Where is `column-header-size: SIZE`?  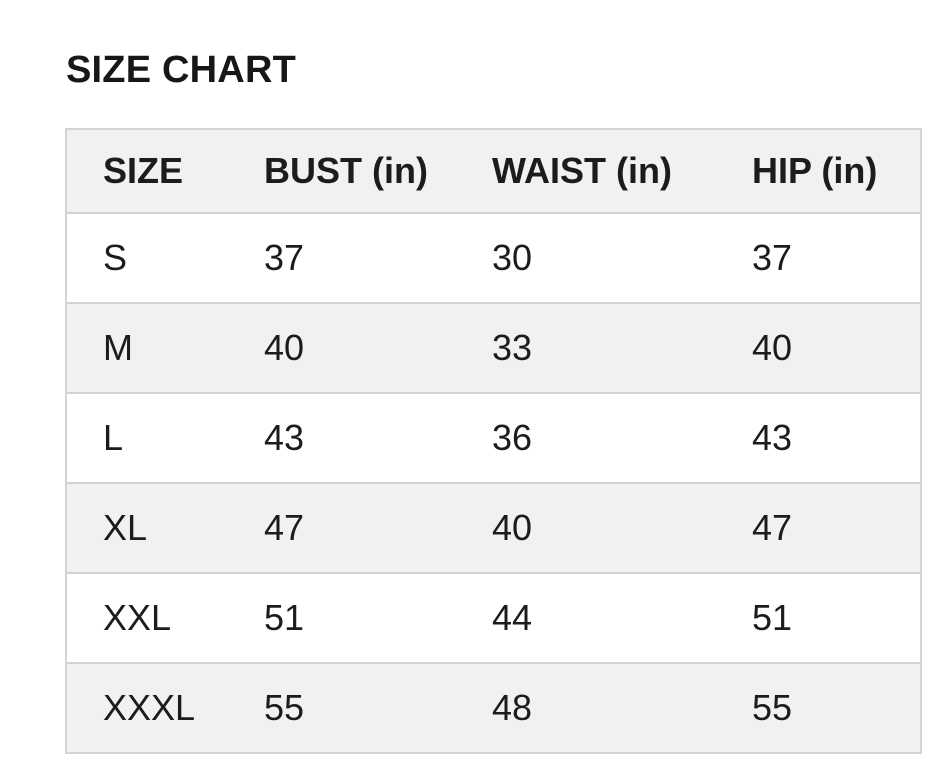
column-header-size: SIZE is located at coordinates (147, 171).